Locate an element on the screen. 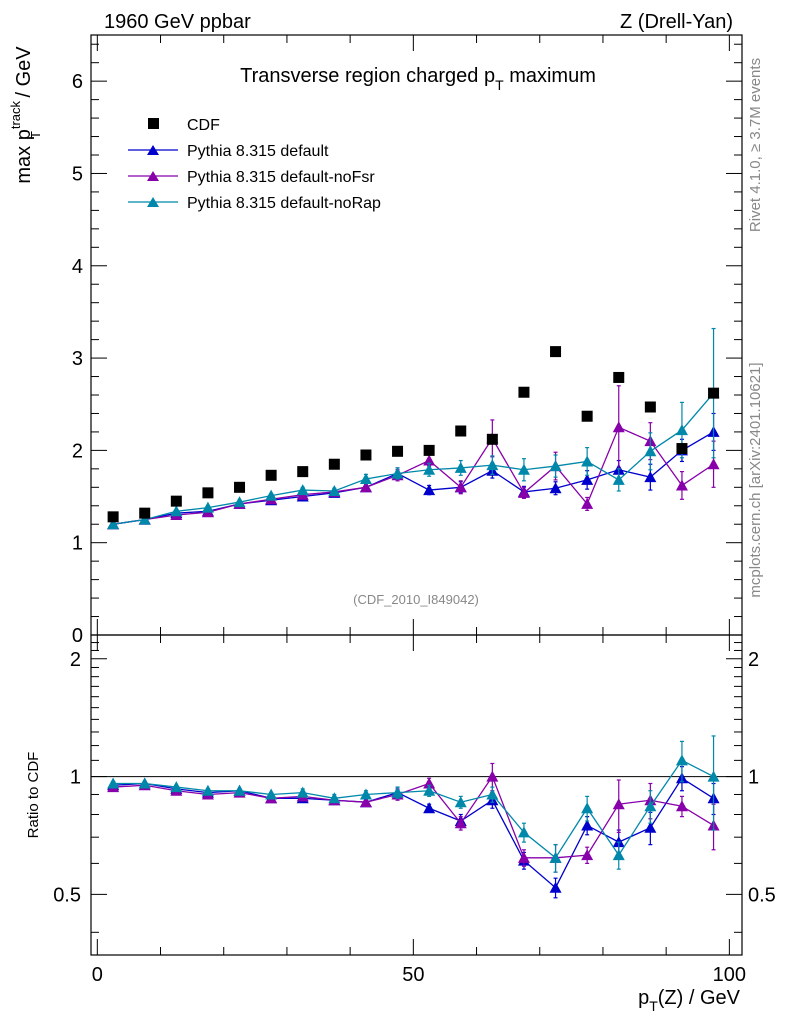 This screenshot has height=1024, width=786. process-label: Z (Drell-Yan) is located at coordinates (676, 22).